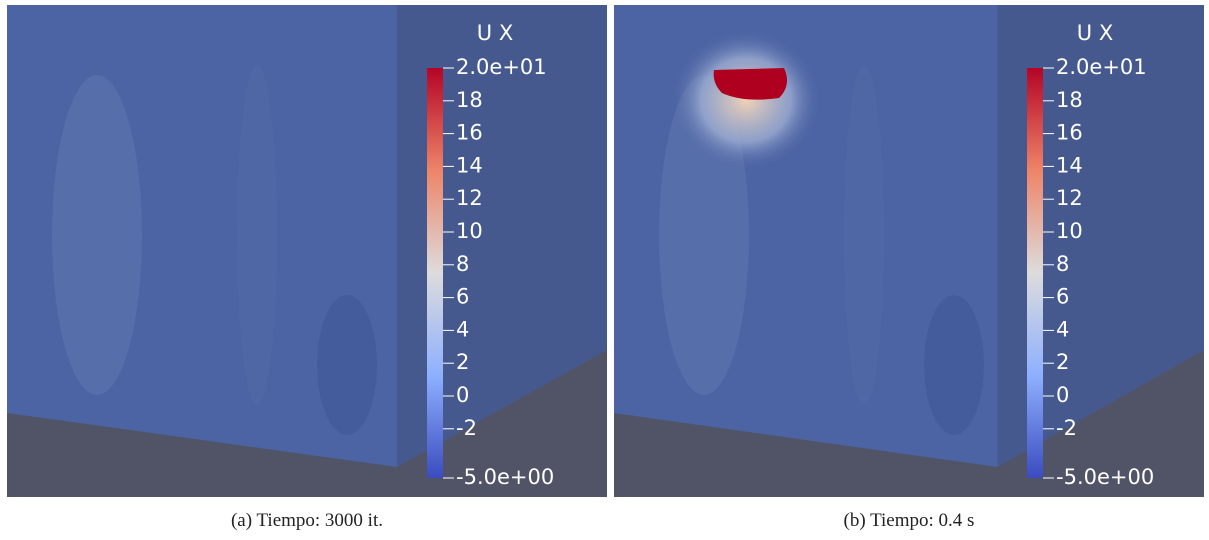 This screenshot has height=540, width=1209. Describe the element at coordinates (307, 520) in the screenshot. I see `caption: (a) Tiempo: 3000 it.` at that location.